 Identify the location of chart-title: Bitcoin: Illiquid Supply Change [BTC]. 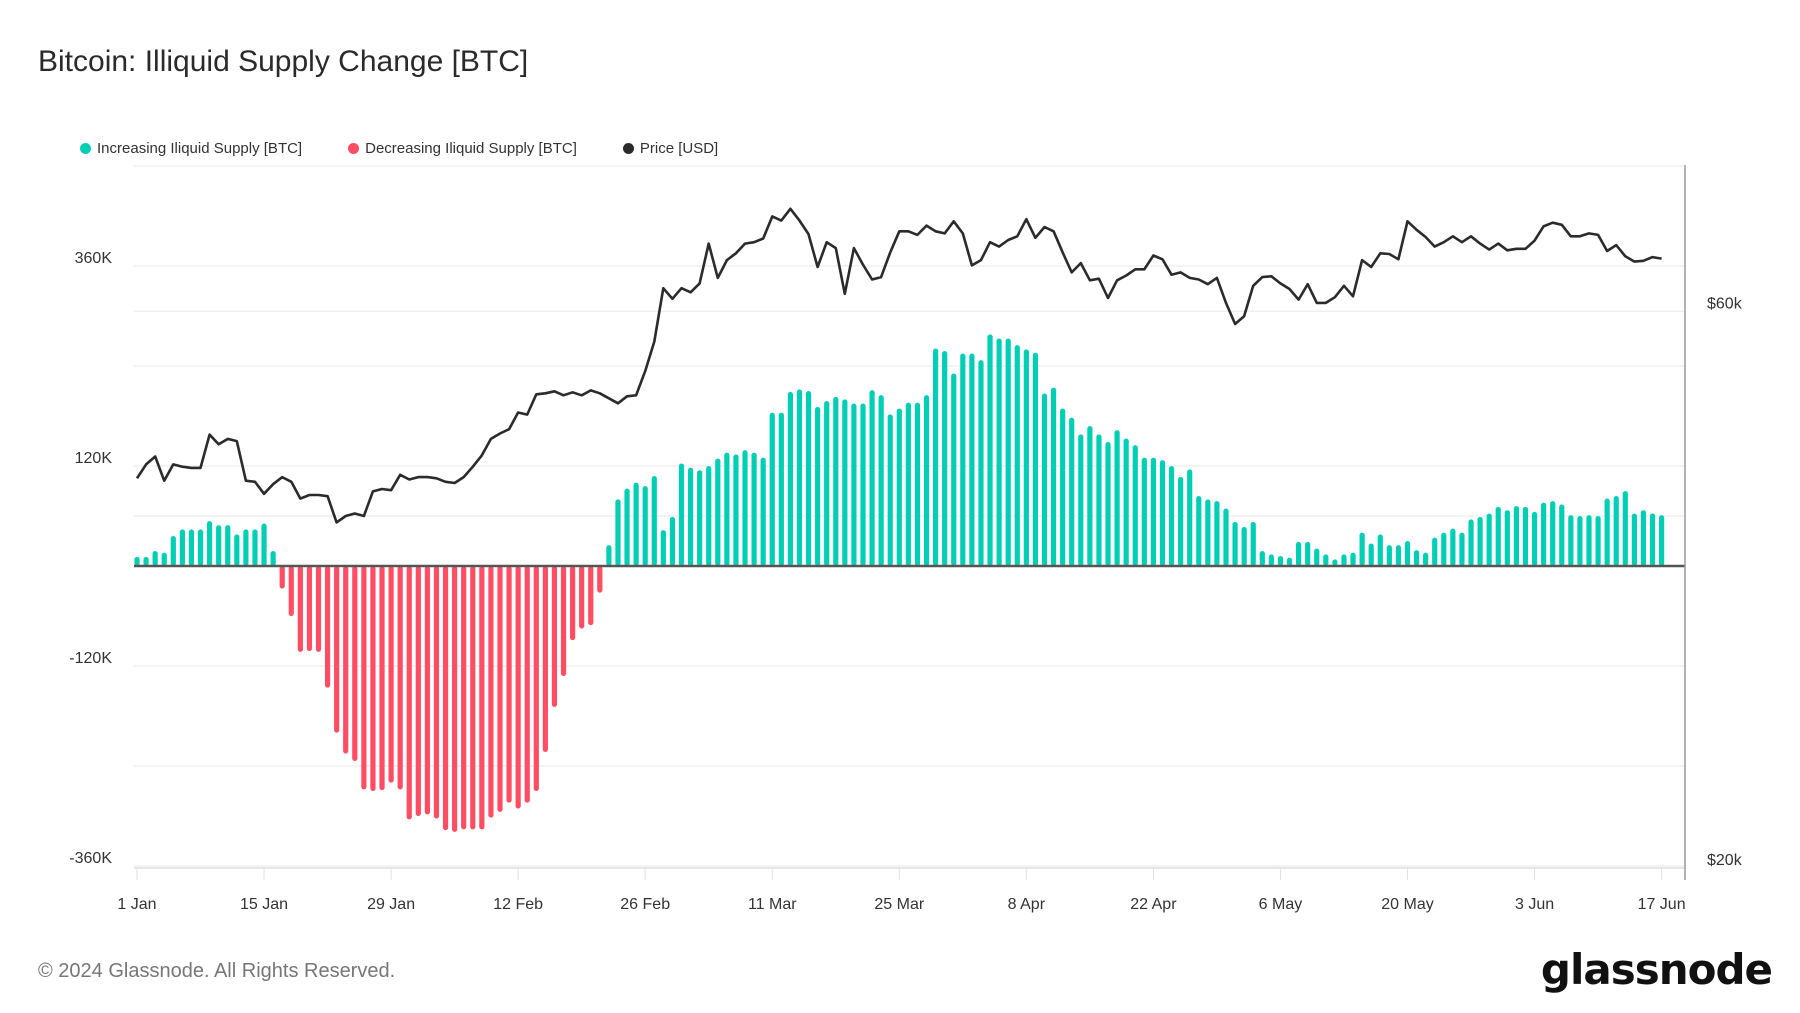
(283, 61).